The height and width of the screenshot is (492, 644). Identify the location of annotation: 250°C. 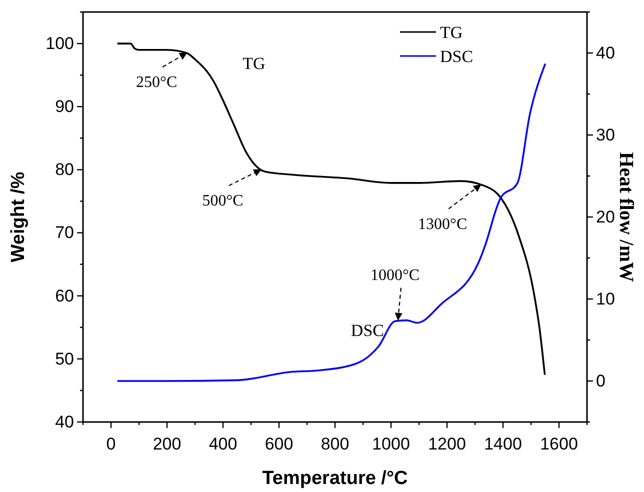
(157, 82).